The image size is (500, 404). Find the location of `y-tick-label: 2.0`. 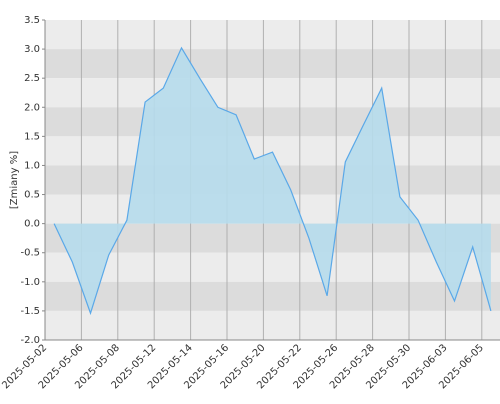

y-tick-label: 2.0 is located at coordinates (32, 107).